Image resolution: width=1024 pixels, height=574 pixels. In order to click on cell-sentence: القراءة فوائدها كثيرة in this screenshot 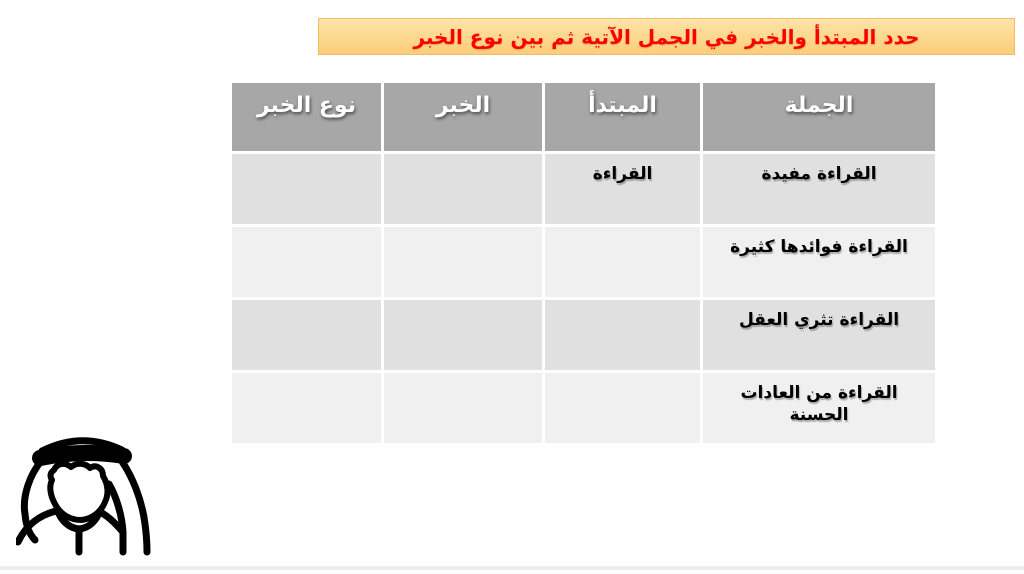, I will do `click(819, 262)`.